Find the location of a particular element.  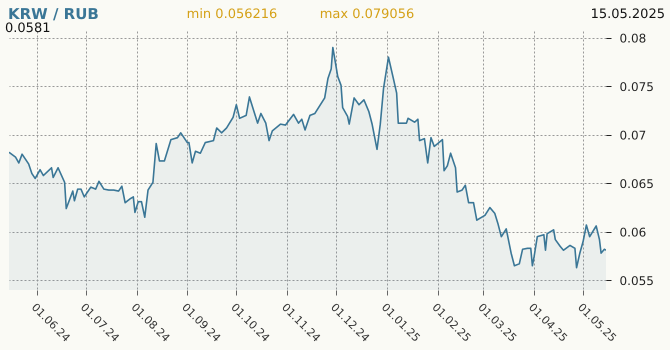

y-tick-label: 0.07 is located at coordinates (633, 135).